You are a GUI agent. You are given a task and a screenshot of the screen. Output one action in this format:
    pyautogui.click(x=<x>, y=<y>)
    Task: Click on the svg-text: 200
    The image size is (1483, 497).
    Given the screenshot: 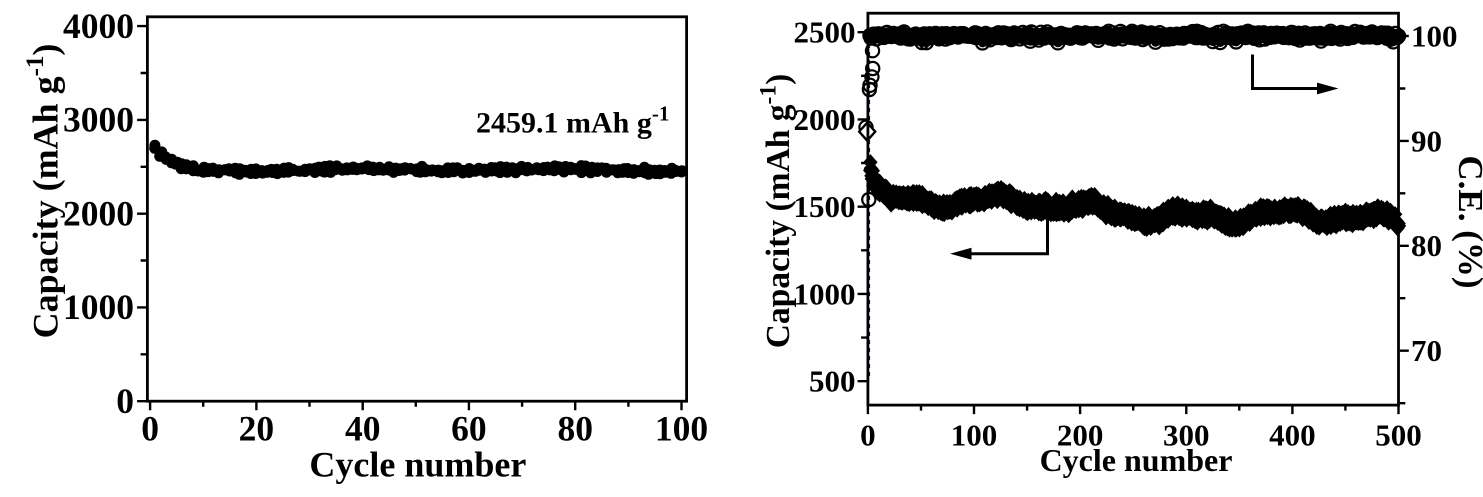 What is the action you would take?
    pyautogui.click(x=1080, y=435)
    